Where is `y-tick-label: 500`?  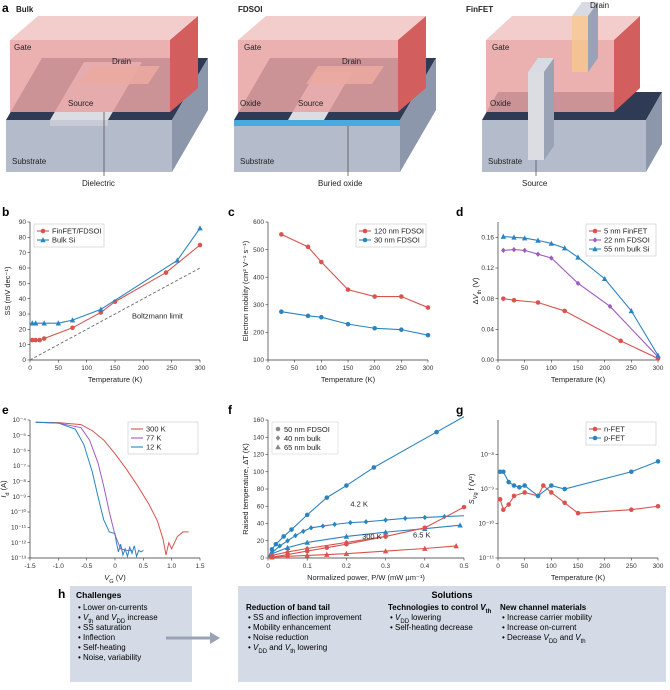 y-tick-label: 500 is located at coordinates (258, 250).